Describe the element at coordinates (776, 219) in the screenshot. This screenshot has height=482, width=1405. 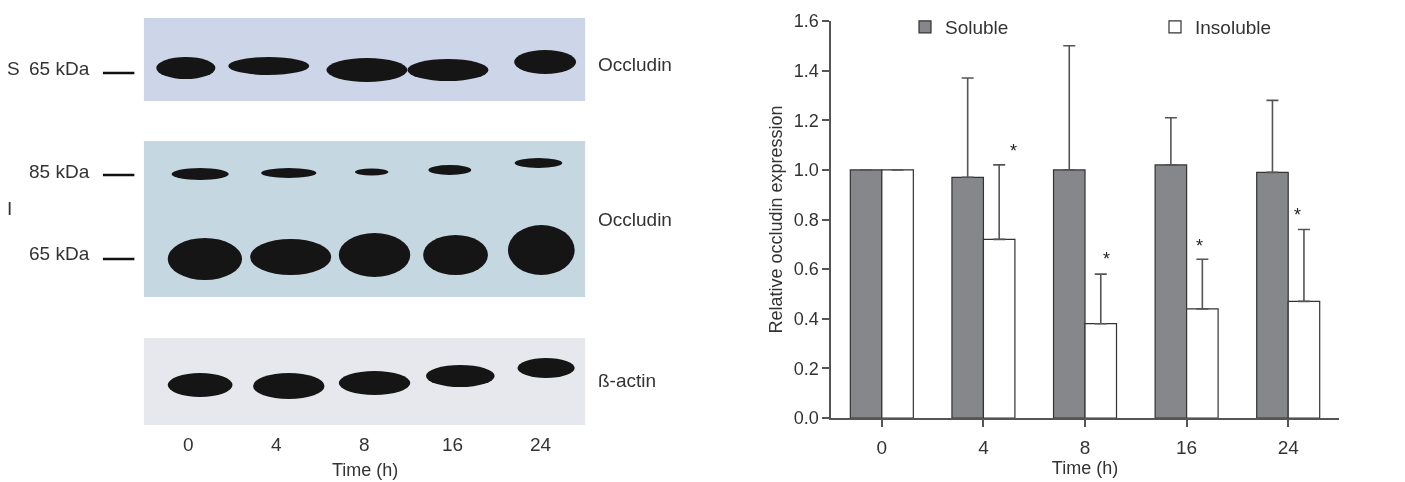
I see `y-axis-title: Relative occludin expression` at that location.